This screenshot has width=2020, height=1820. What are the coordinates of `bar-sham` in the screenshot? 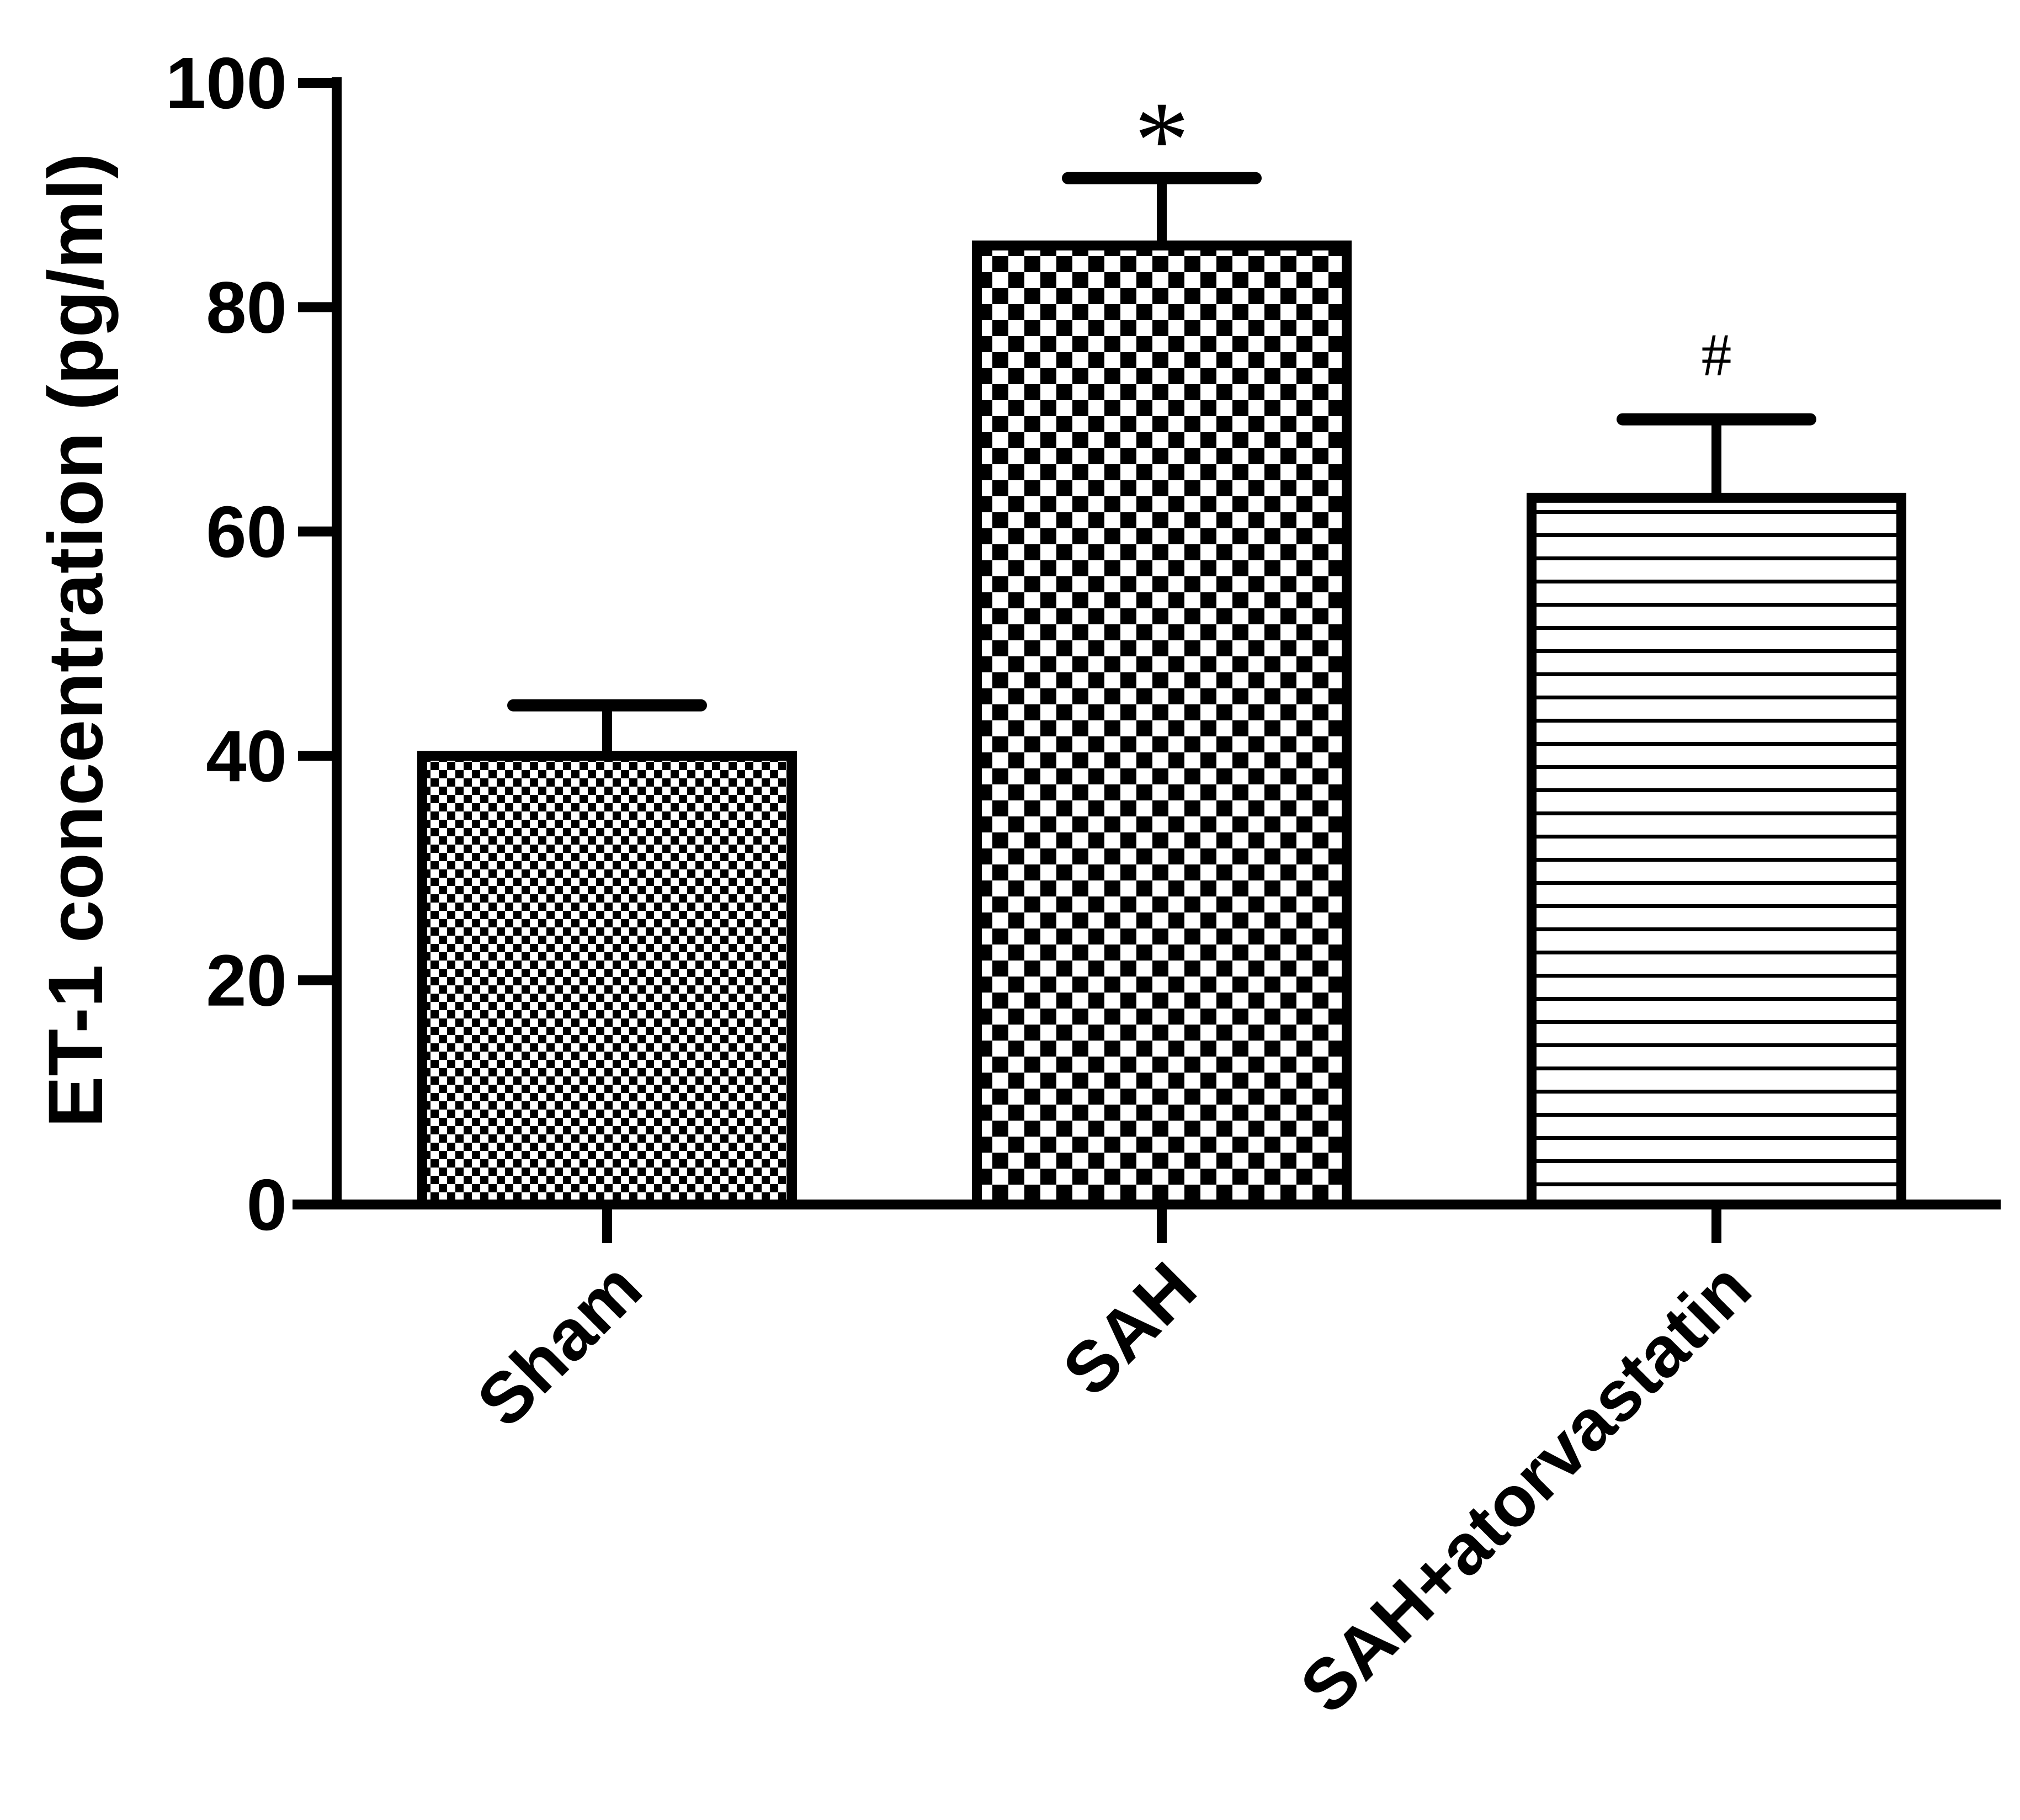 It's located at (607, 980).